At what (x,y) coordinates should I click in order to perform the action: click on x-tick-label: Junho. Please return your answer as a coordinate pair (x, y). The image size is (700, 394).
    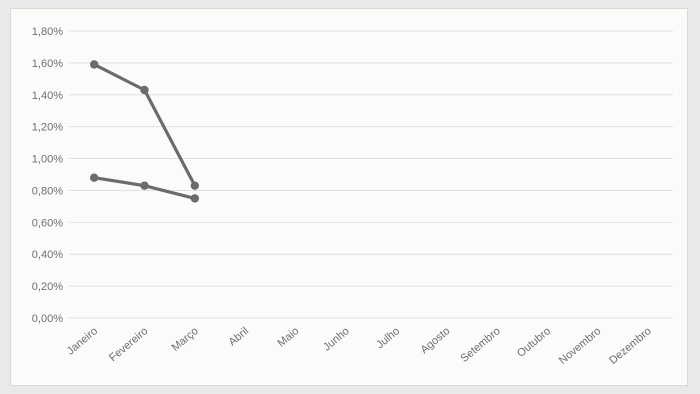
    Looking at the image, I should click on (336, 339).